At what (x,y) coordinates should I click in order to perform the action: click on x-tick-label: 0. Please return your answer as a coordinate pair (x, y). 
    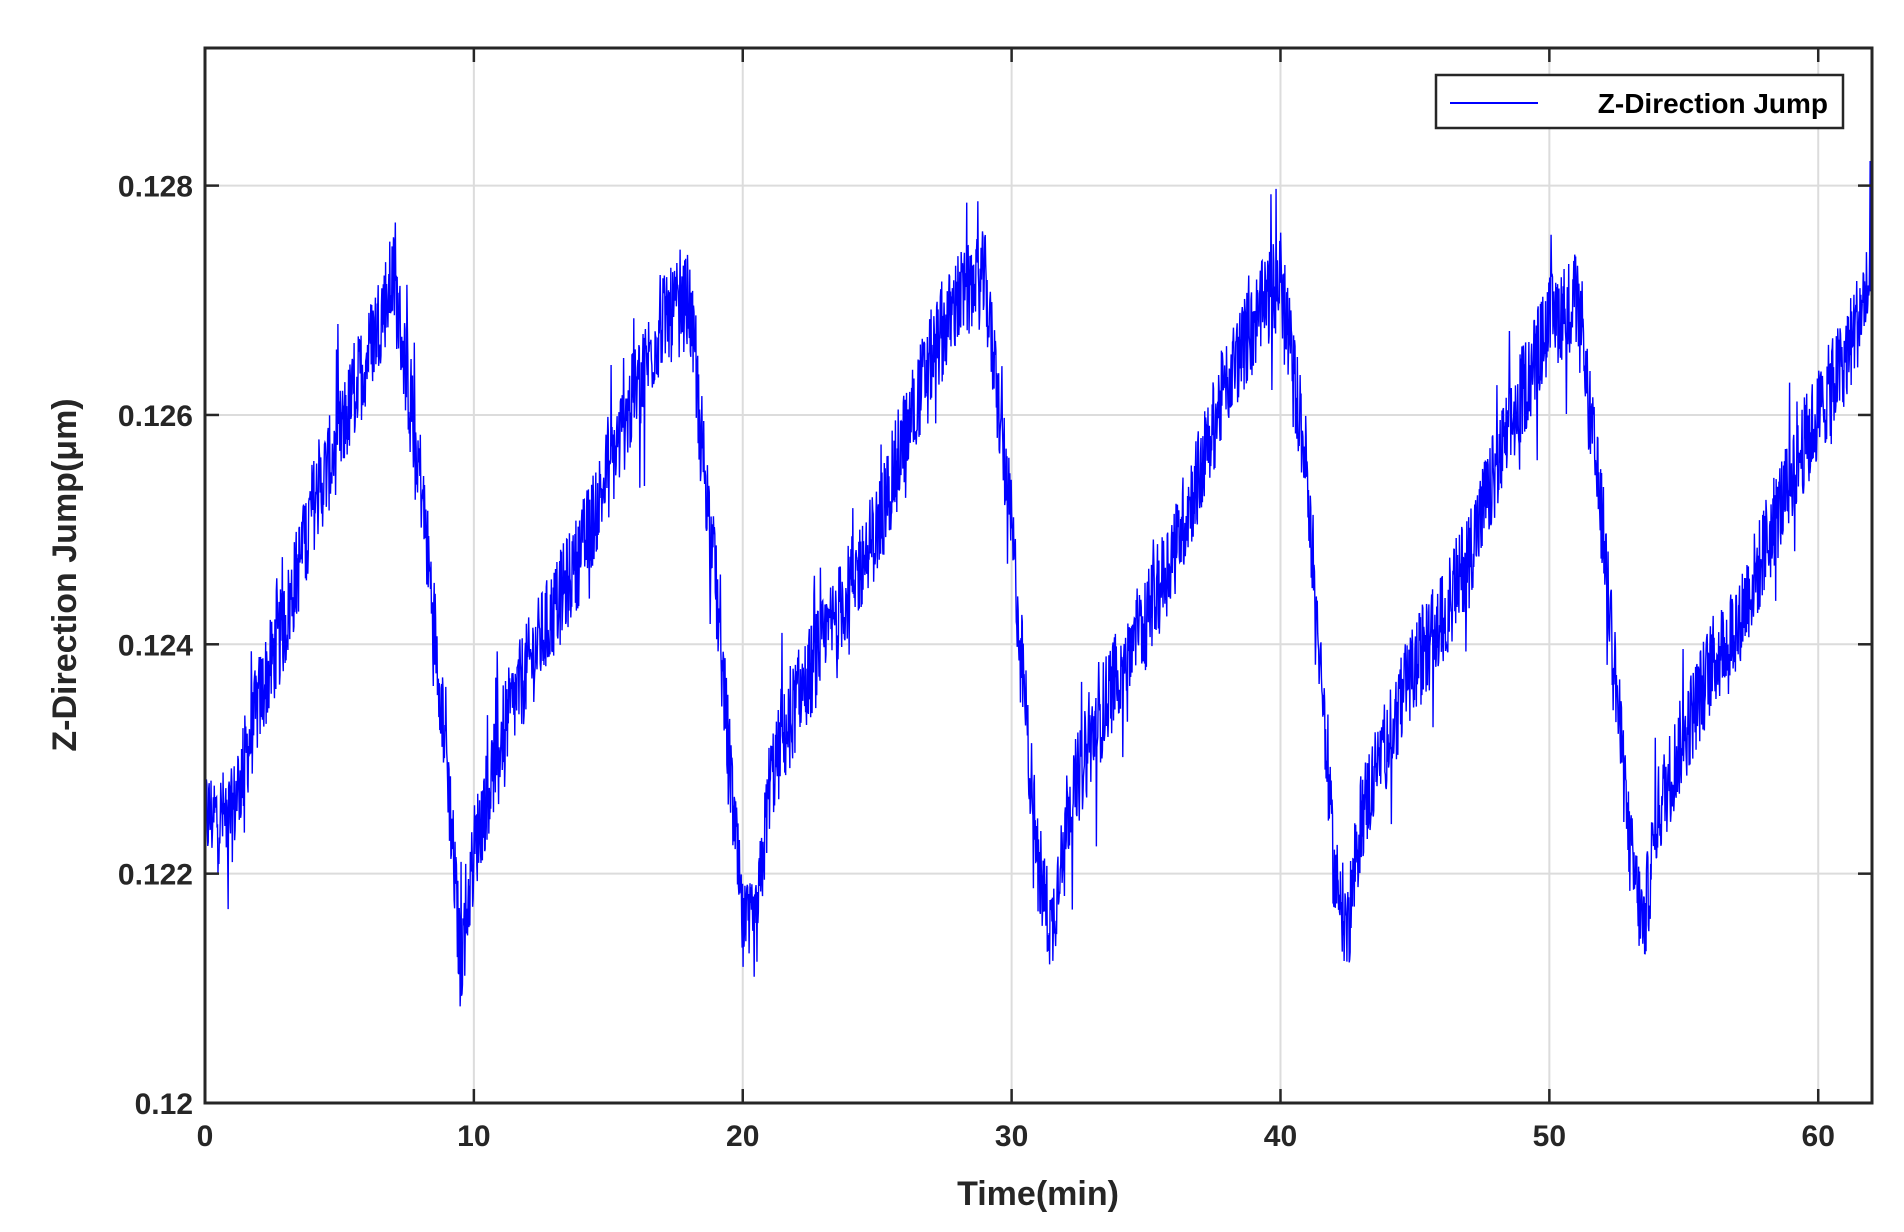
    Looking at the image, I should click on (205, 1136).